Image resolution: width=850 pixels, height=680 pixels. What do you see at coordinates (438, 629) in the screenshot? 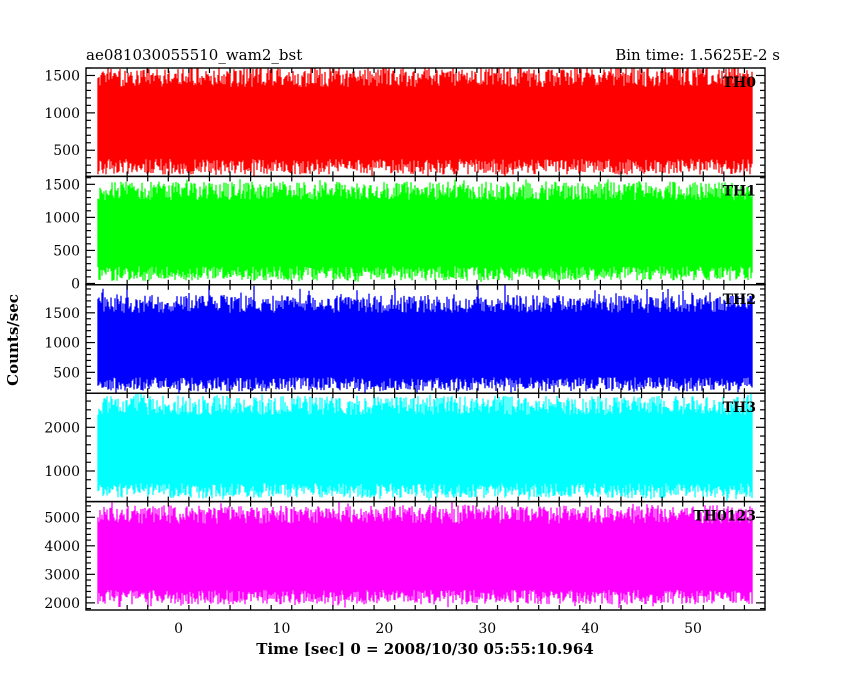
I see `x-axis: 0 10 20 30 40 50` at bounding box center [438, 629].